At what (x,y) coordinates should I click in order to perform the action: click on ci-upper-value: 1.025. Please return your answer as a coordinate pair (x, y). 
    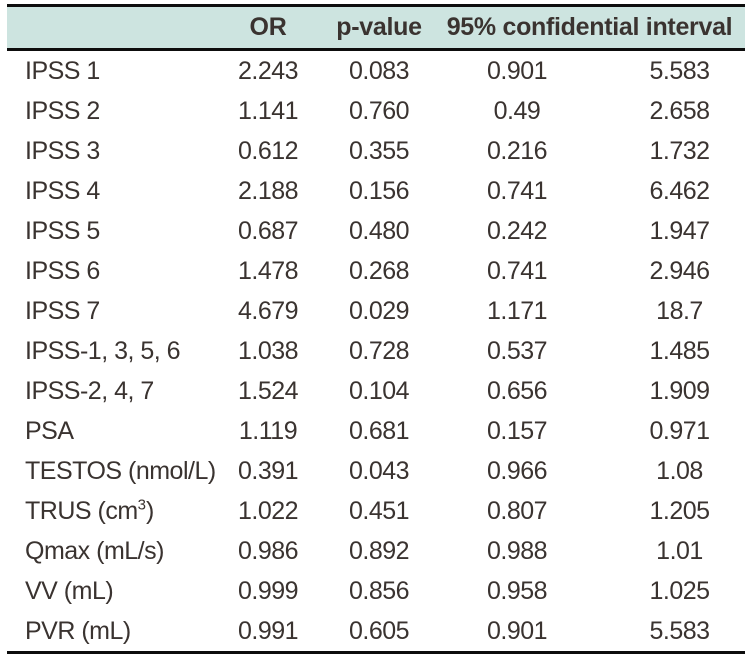
    Looking at the image, I should click on (679, 591).